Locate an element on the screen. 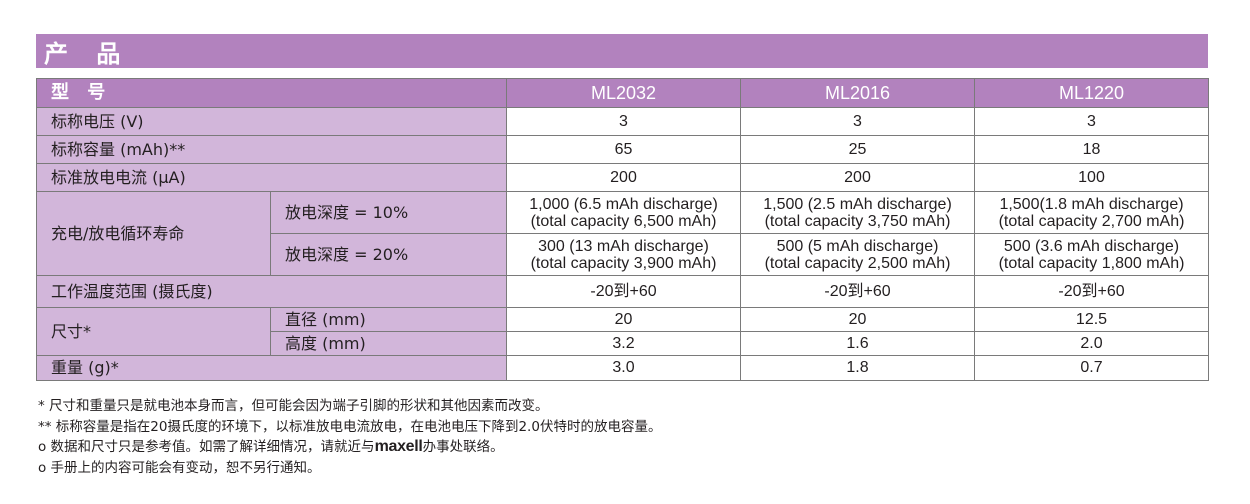 This screenshot has width=1250, height=504. row-label: 标称容量 (mAh)** is located at coordinates (271, 149).